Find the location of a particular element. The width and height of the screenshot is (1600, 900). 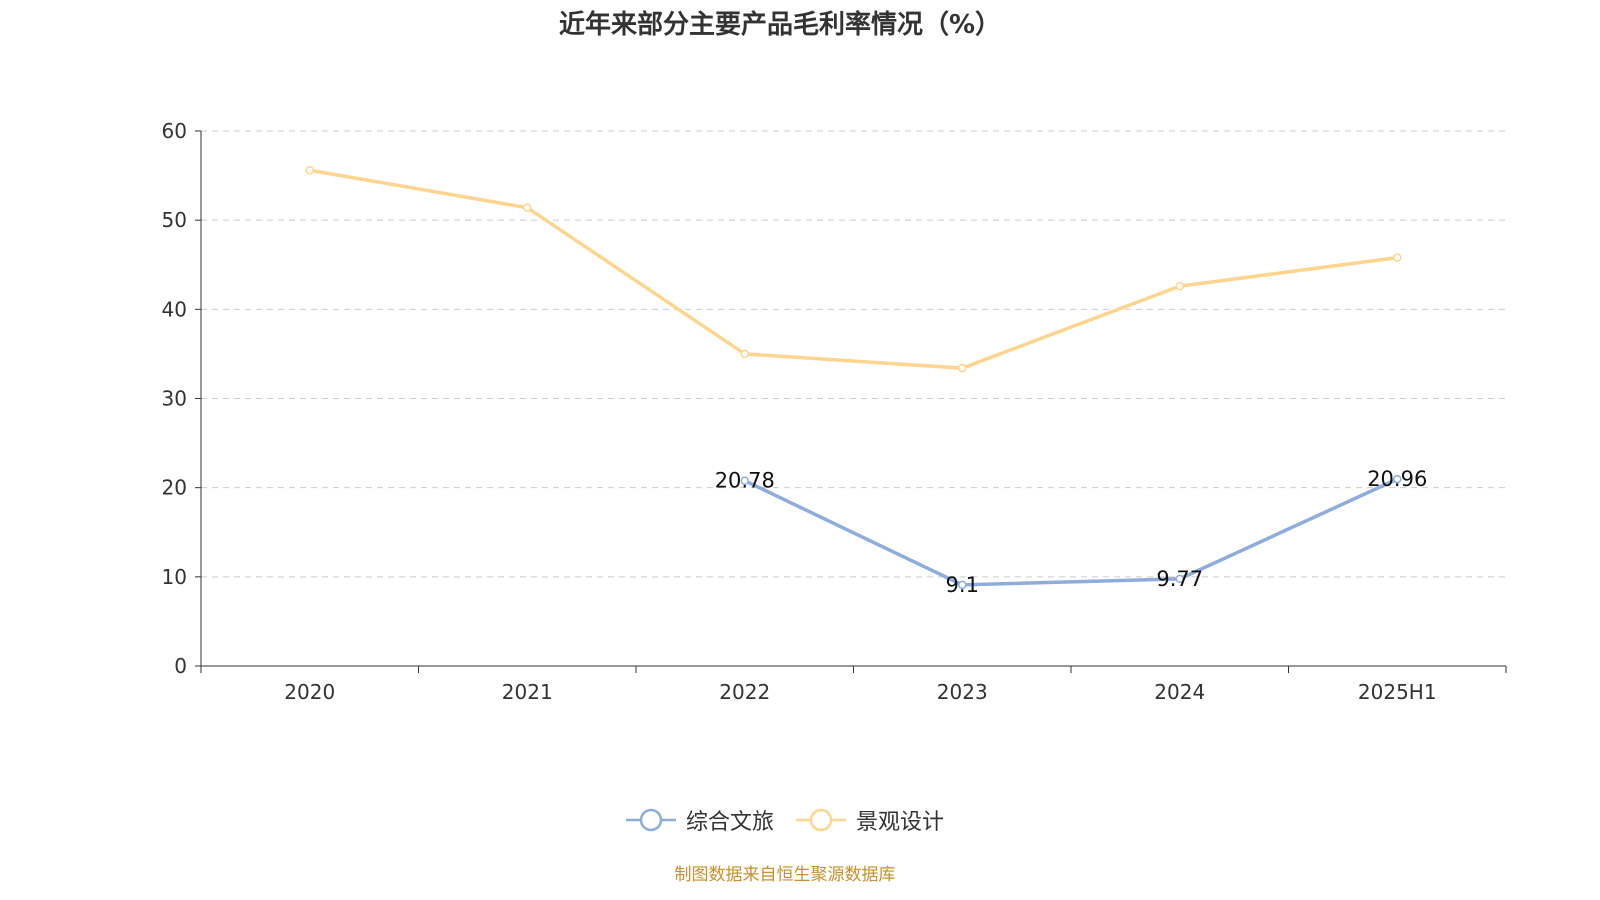

legend-item: 景观设计 is located at coordinates (870, 820).